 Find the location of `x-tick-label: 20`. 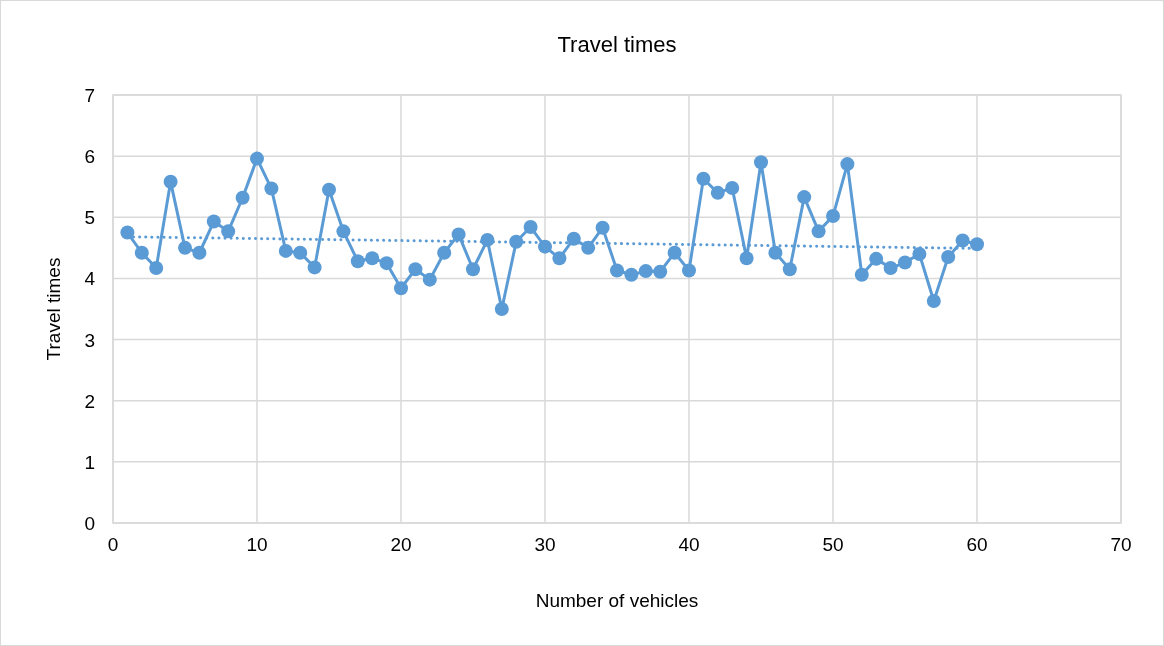

x-tick-label: 20 is located at coordinates (401, 544).